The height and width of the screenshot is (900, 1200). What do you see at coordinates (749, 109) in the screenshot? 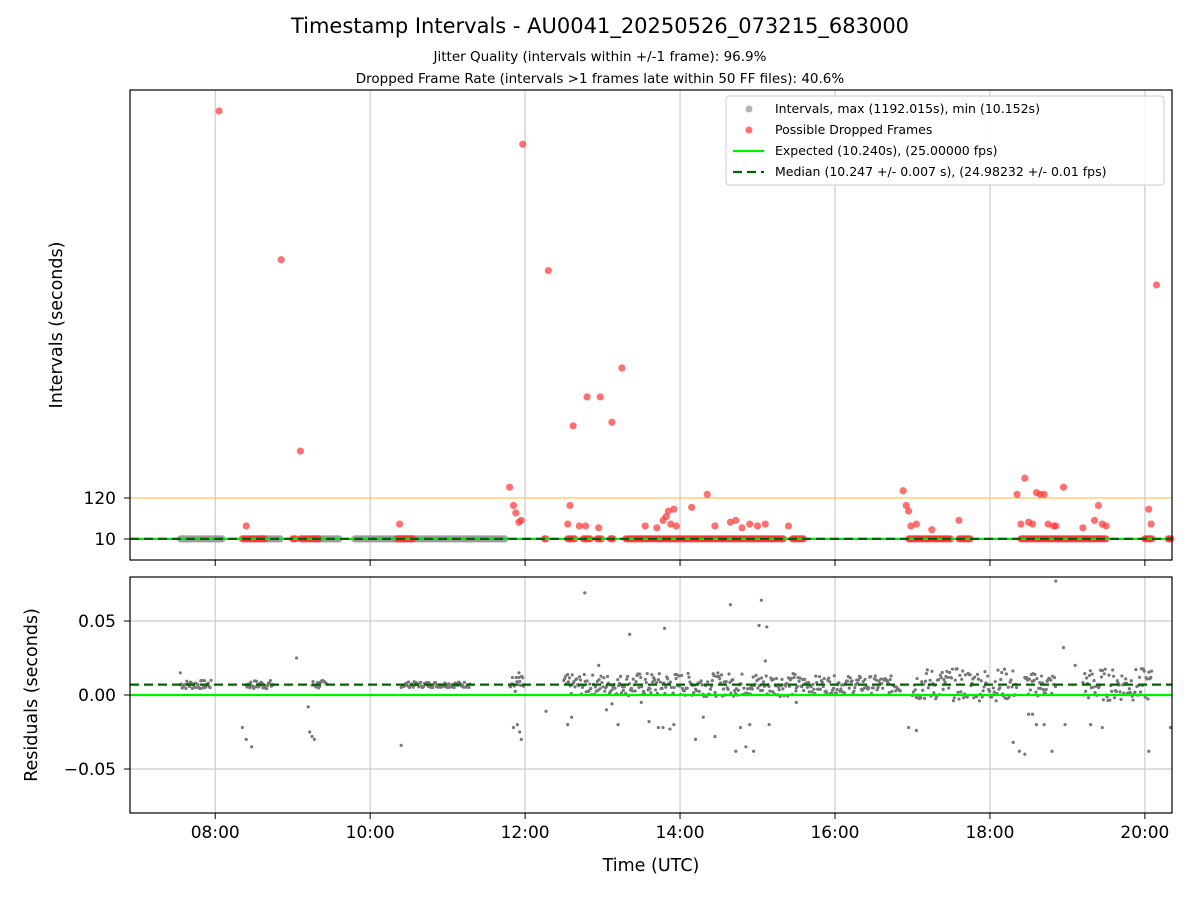
I see `legend-marker-intervals` at bounding box center [749, 109].